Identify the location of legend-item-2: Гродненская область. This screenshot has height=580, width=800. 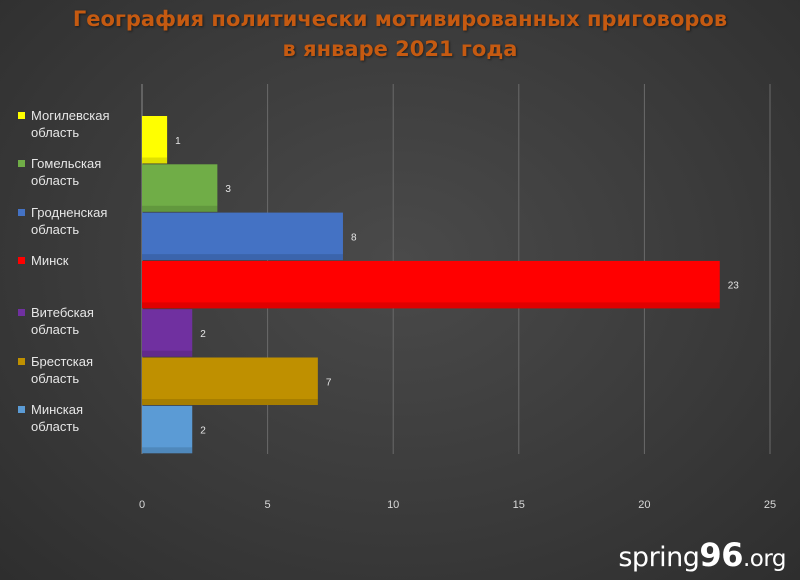
(74, 221).